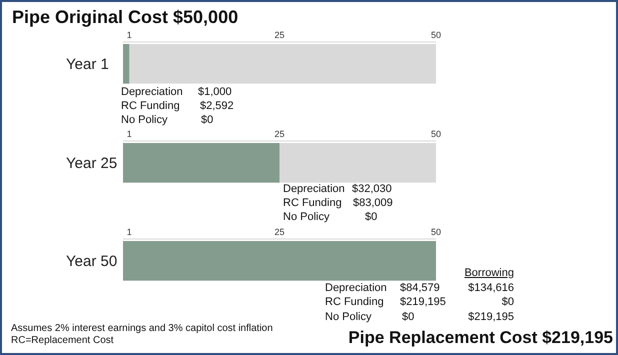 This screenshot has width=618, height=355. I want to click on y-tick-label: Year 1, so click(87, 64).